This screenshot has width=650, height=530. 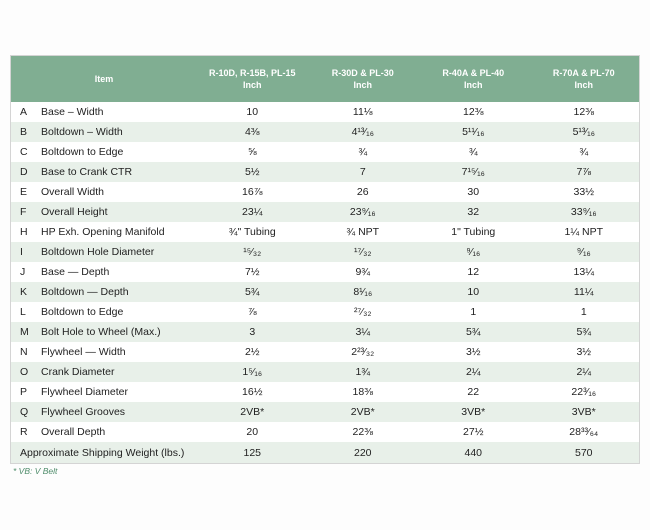 I want to click on row-value: 4¹³⁄₁₆, so click(x=362, y=132).